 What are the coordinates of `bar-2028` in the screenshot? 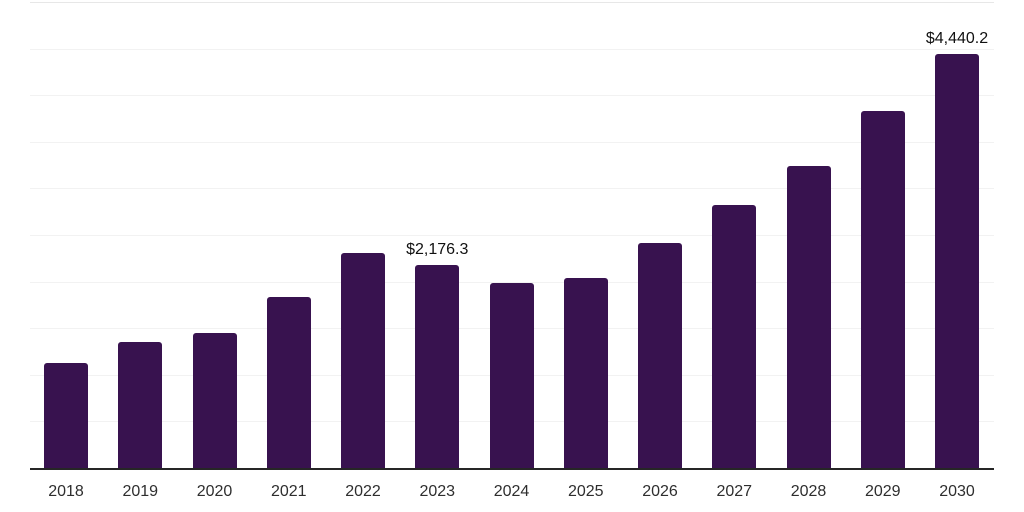 It's located at (808, 317).